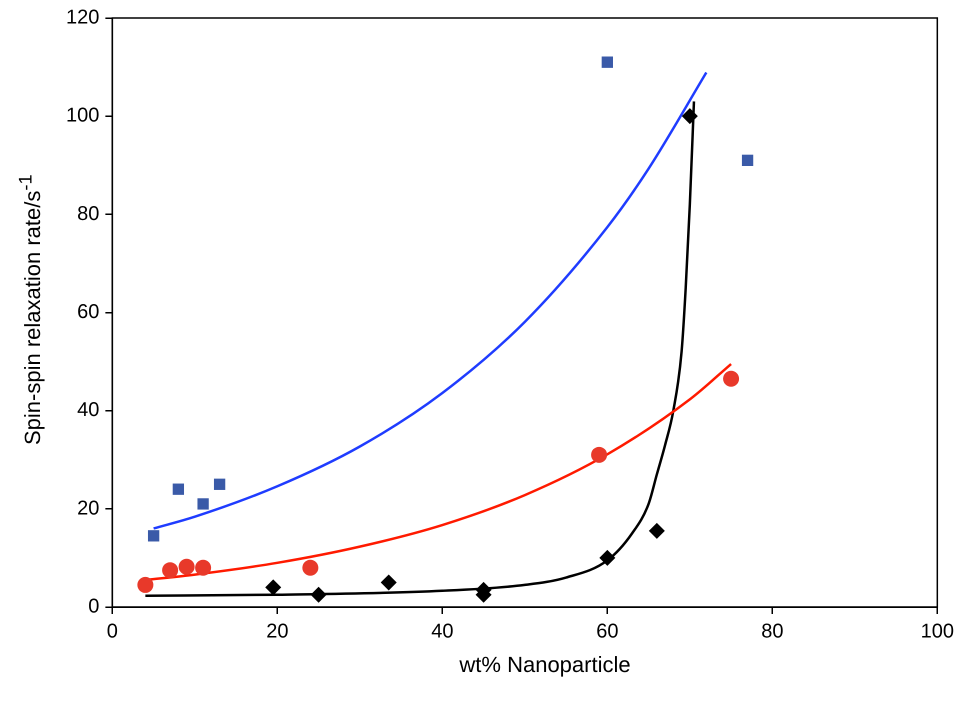 The height and width of the screenshot is (709, 968). Describe the element at coordinates (88, 410) in the screenshot. I see `y-tick-label: 40` at that location.